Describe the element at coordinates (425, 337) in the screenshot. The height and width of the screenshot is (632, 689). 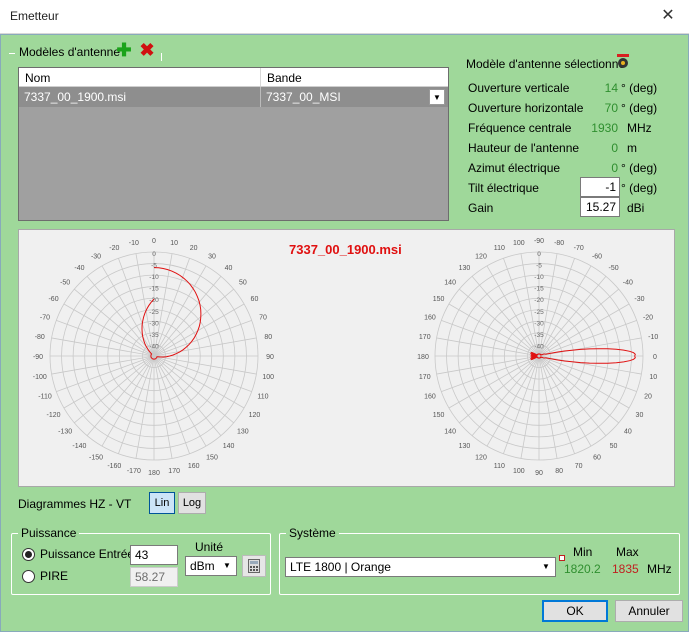
I see `right-polar-angle-label: 170` at that location.